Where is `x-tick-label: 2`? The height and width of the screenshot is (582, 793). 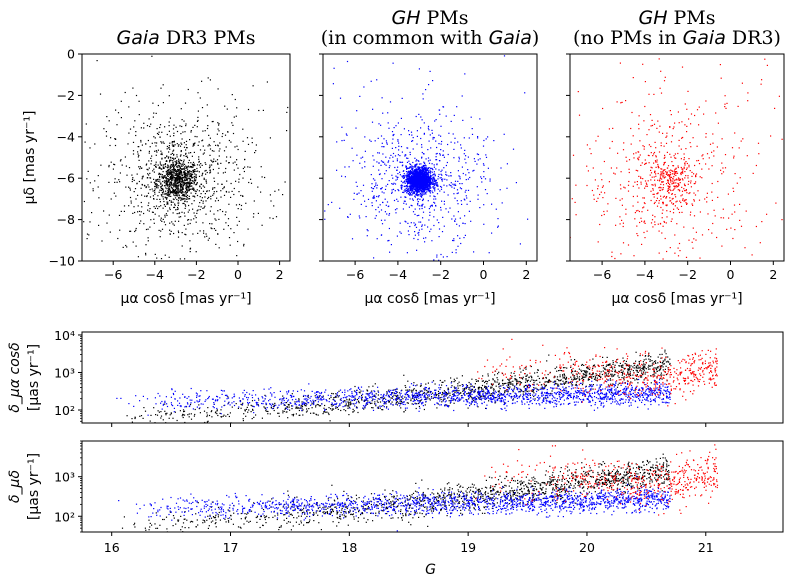 x-tick-label: 2 is located at coordinates (773, 274).